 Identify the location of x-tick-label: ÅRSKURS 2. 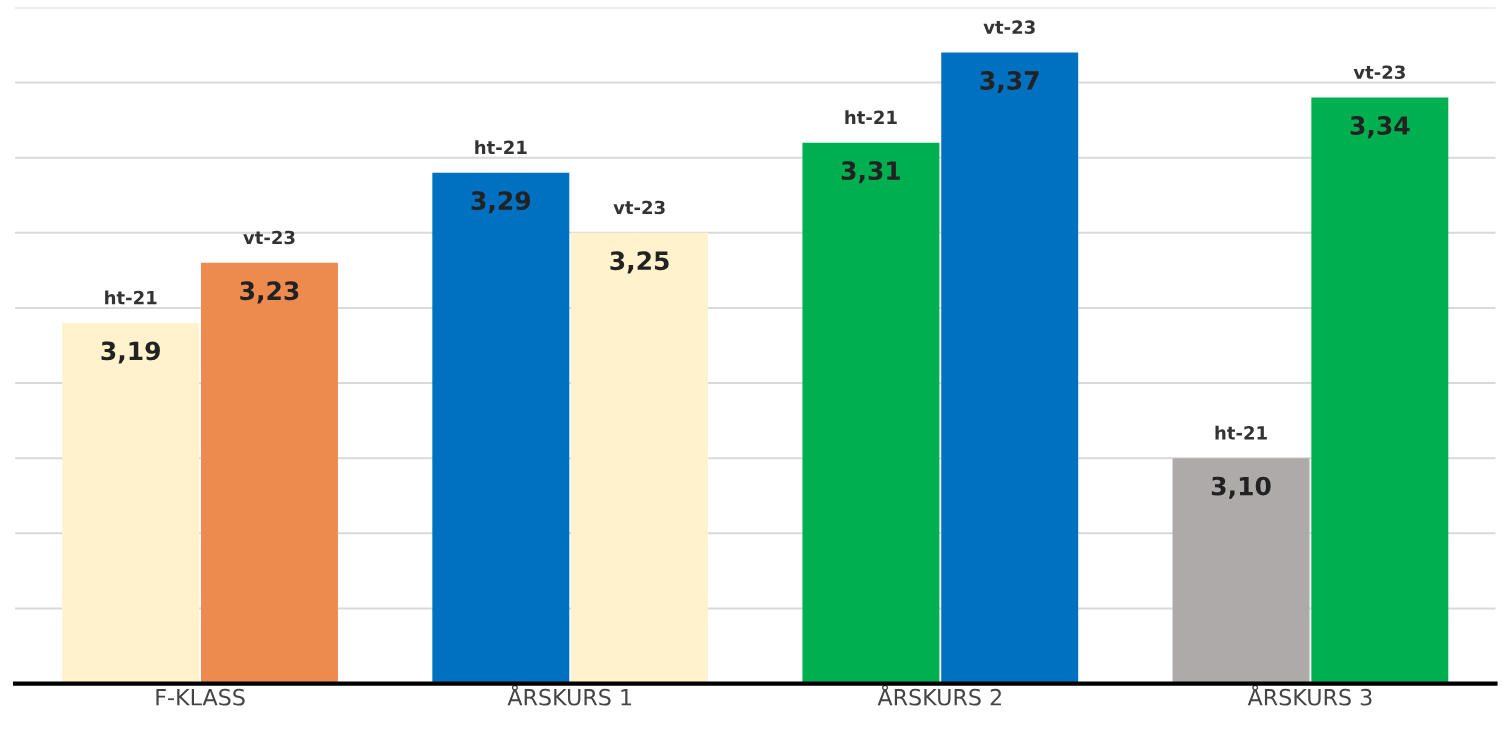
(939, 695).